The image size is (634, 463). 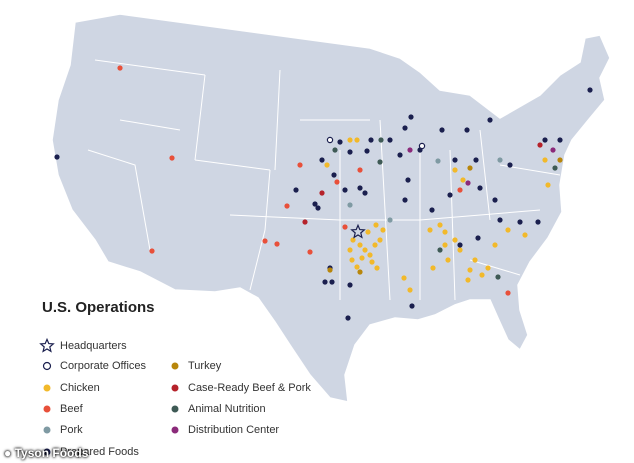 What do you see at coordinates (72, 409) in the screenshot?
I see `legend-label: Beef` at bounding box center [72, 409].